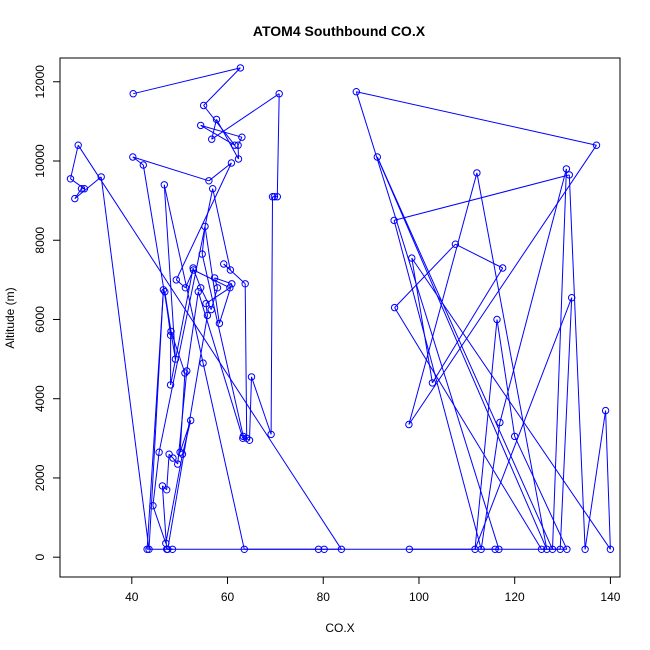  Describe the element at coordinates (40, 319) in the screenshot. I see `y-tick-label: 6000` at that location.